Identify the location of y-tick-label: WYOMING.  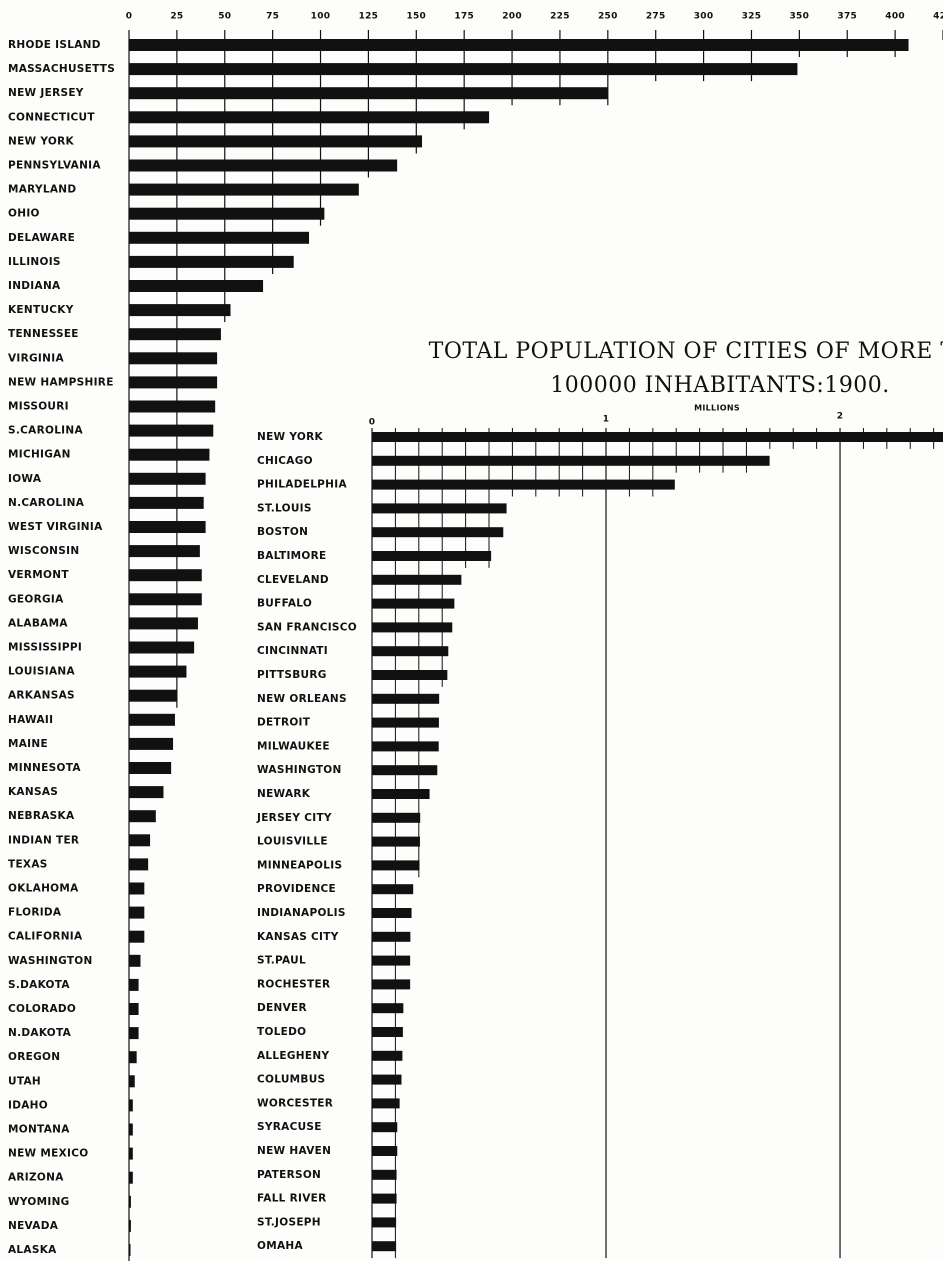
(39, 1202).